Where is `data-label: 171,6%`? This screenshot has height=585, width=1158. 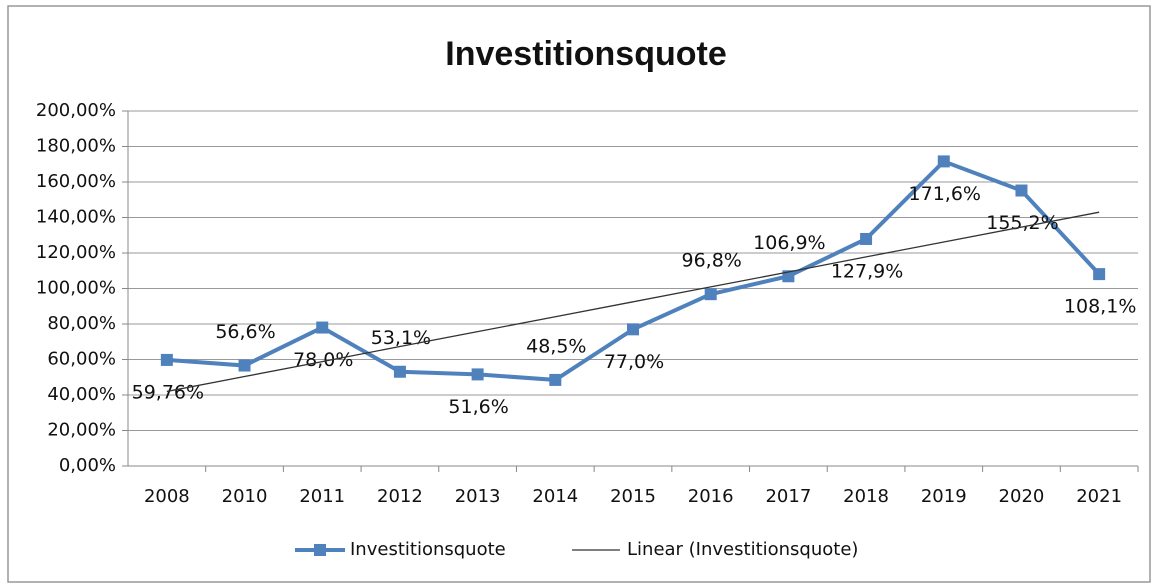
data-label: 171,6% is located at coordinates (945, 194).